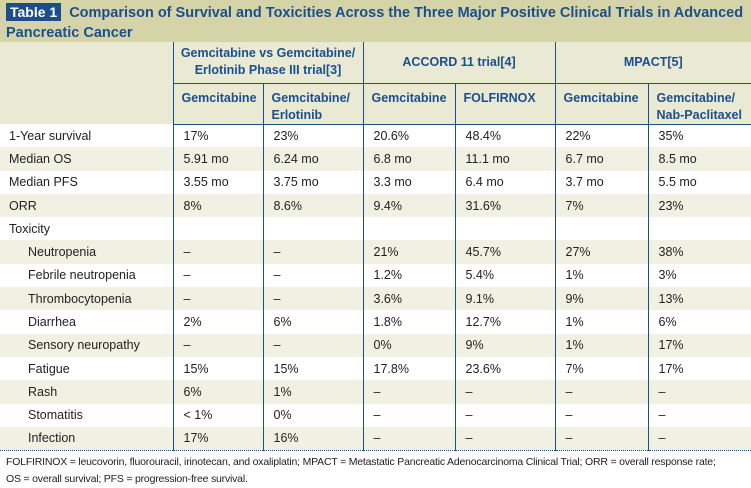  Describe the element at coordinates (601, 182) in the screenshot. I see `table-cell: 3.7 mo` at that location.